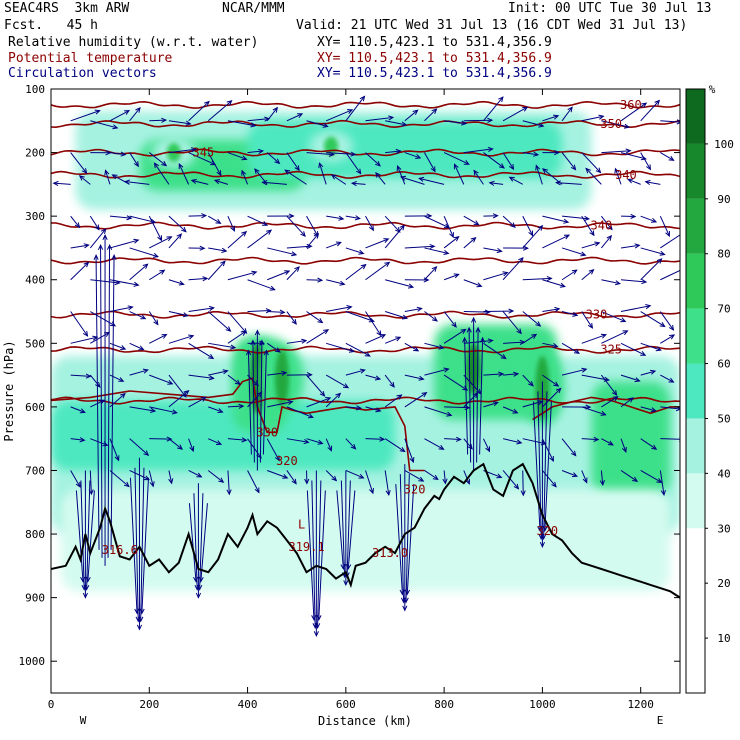  Describe the element at coordinates (695, 391) in the screenshot. I see `colorbar-bin` at that location.